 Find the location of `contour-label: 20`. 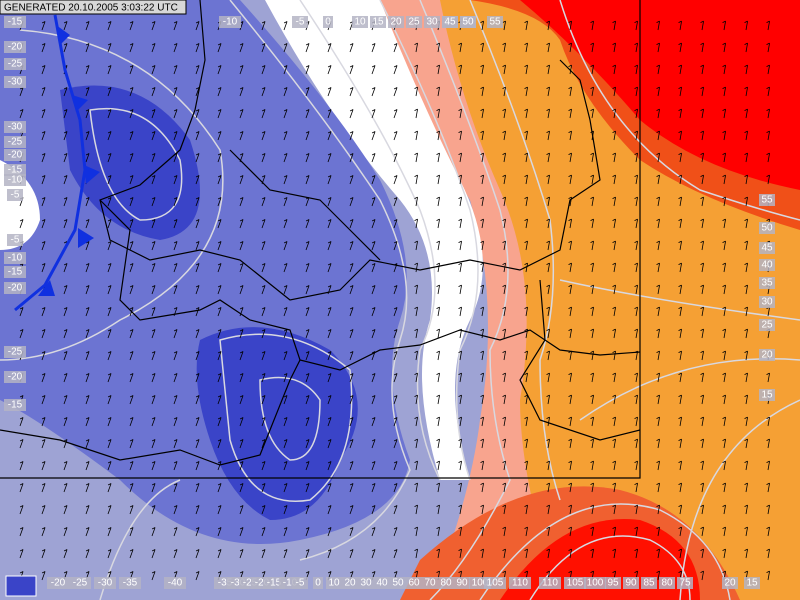

contour-label: 20 is located at coordinates (350, 583).